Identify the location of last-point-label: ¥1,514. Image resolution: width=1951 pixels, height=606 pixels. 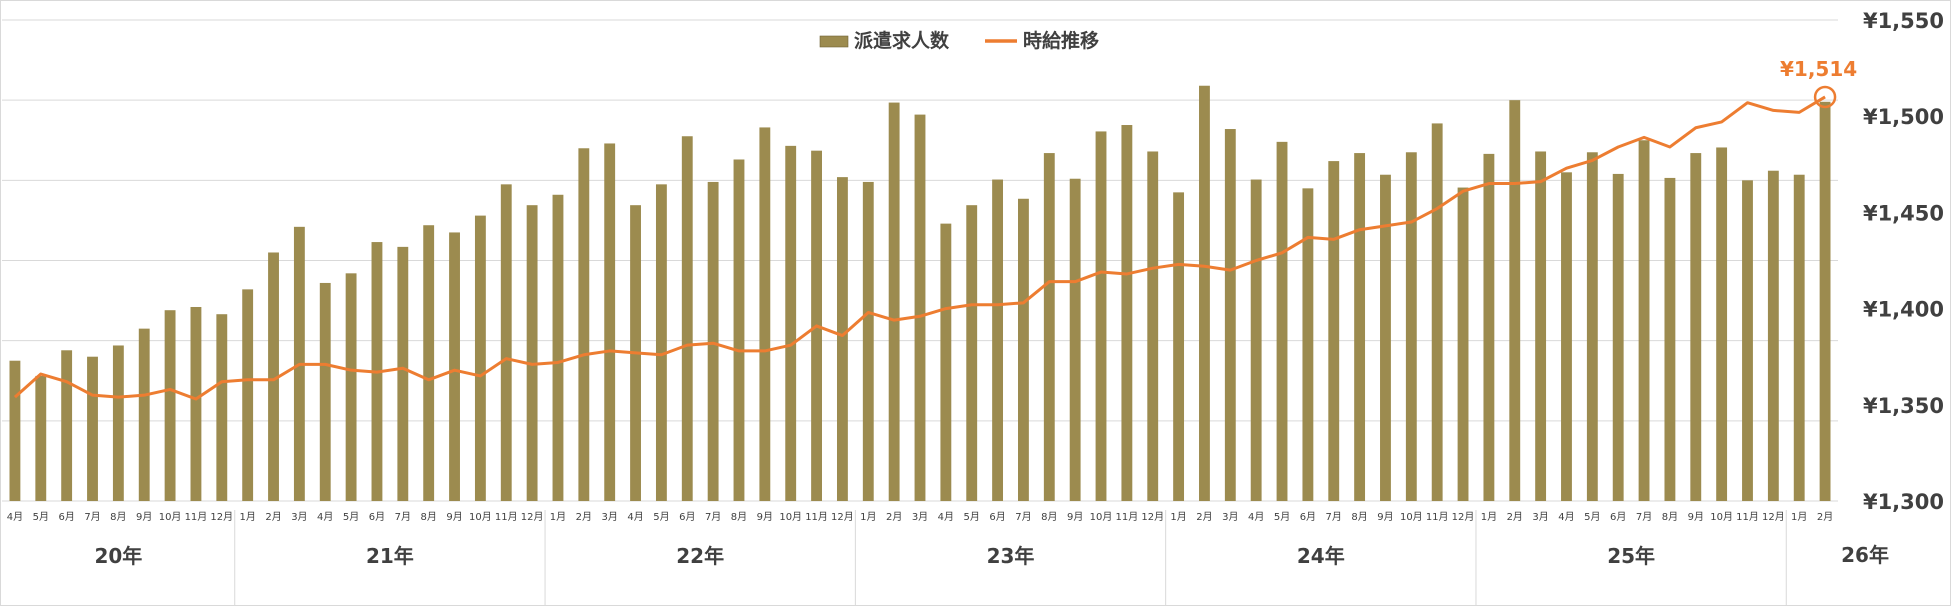
(1818, 69).